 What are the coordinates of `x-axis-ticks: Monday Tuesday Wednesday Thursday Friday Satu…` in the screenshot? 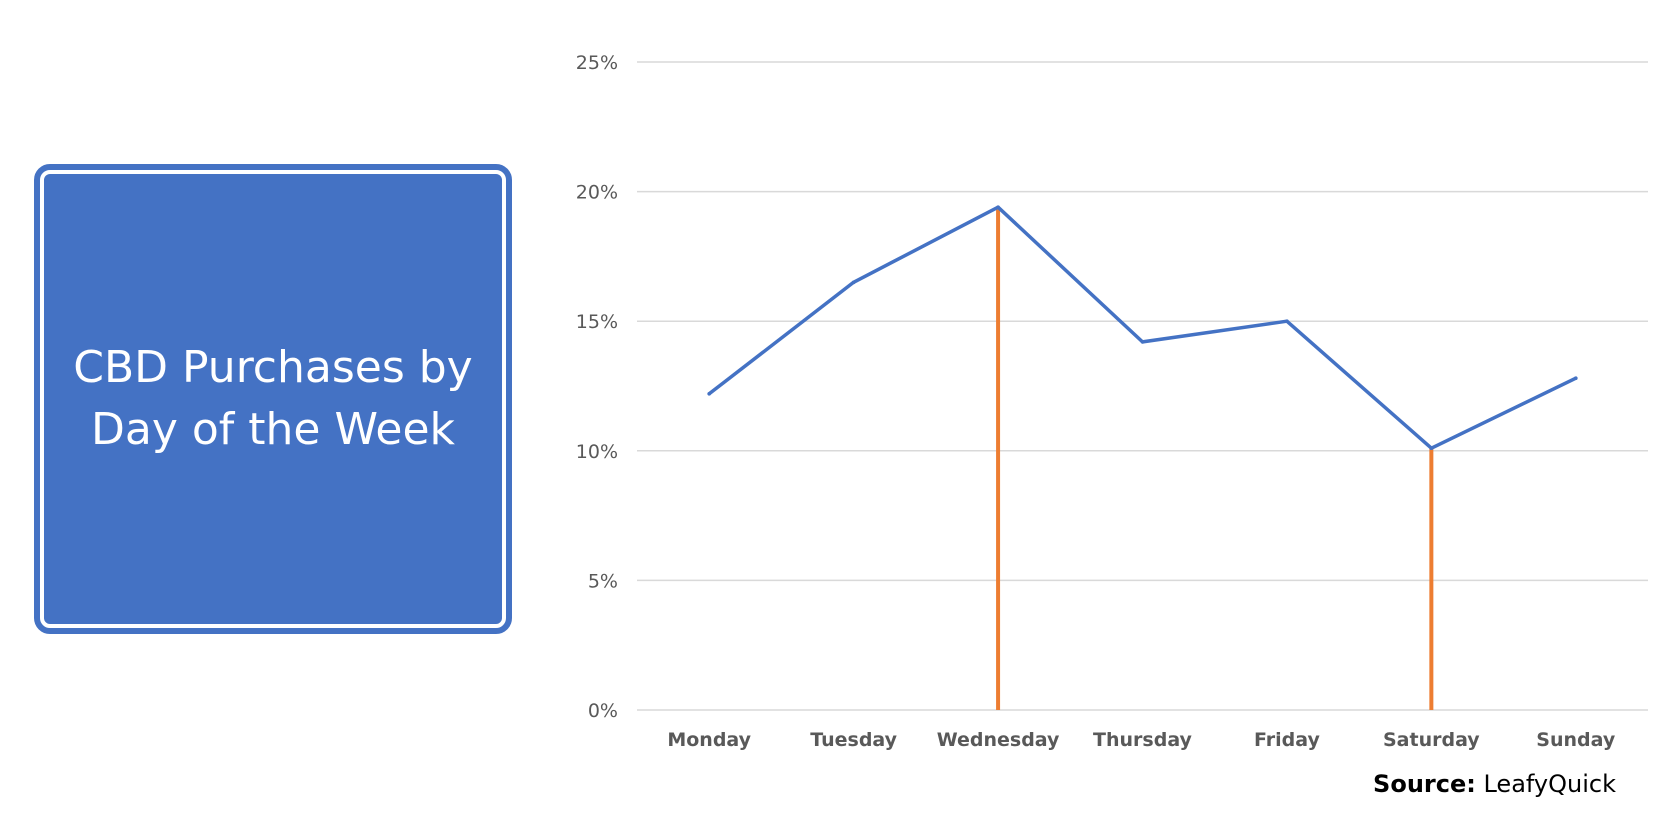 It's located at (1141, 740).